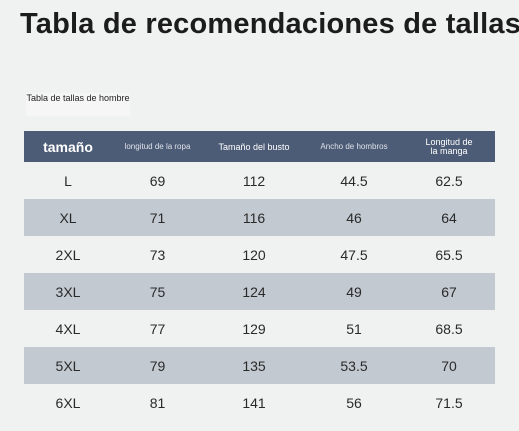 This screenshot has width=519, height=431. What do you see at coordinates (449, 141) in the screenshot?
I see `header-sleeve-line1: Longitud de` at bounding box center [449, 141].